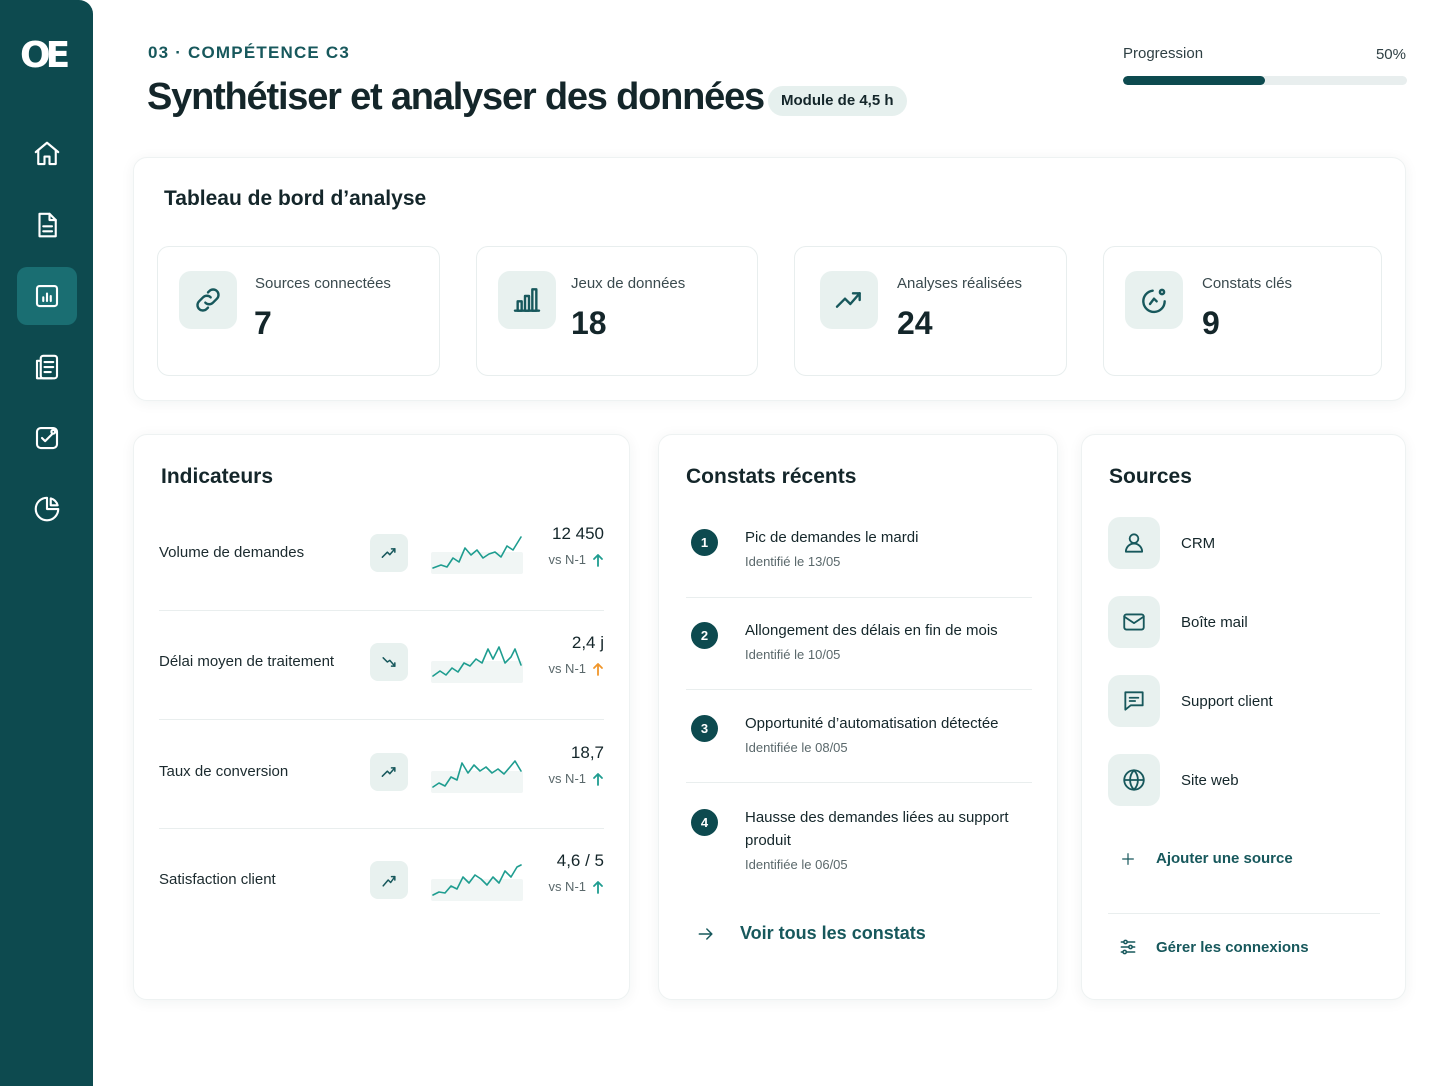 The height and width of the screenshot is (1086, 1448). What do you see at coordinates (628, 283) in the screenshot?
I see `stat-label: Jeux de données` at bounding box center [628, 283].